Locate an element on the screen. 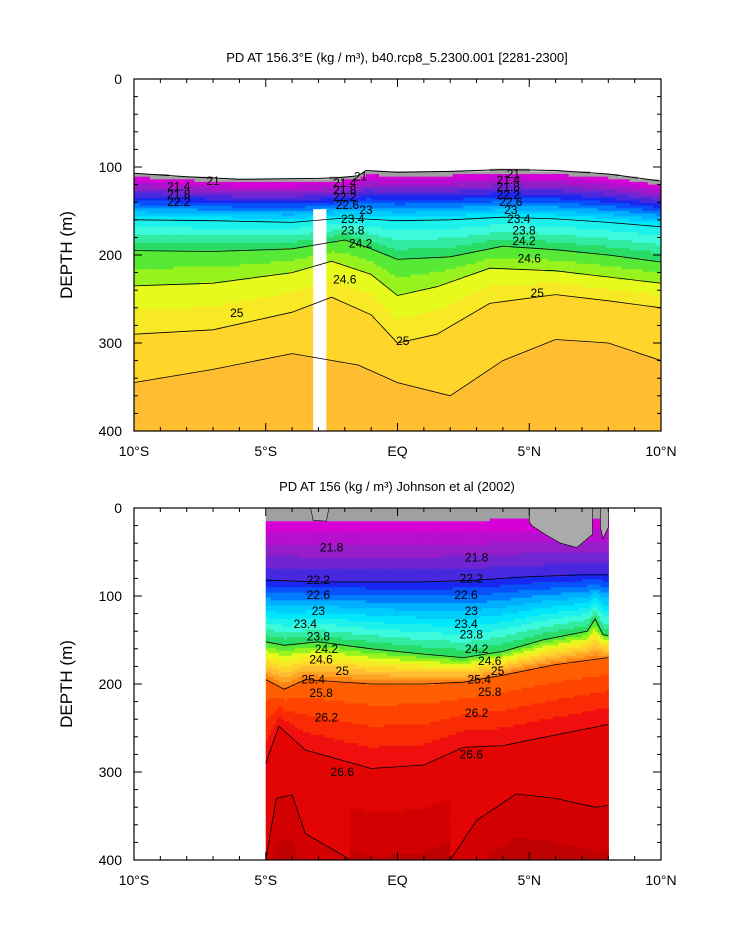 The height and width of the screenshot is (950, 733). contour-column is located at coordinates (257, 305).